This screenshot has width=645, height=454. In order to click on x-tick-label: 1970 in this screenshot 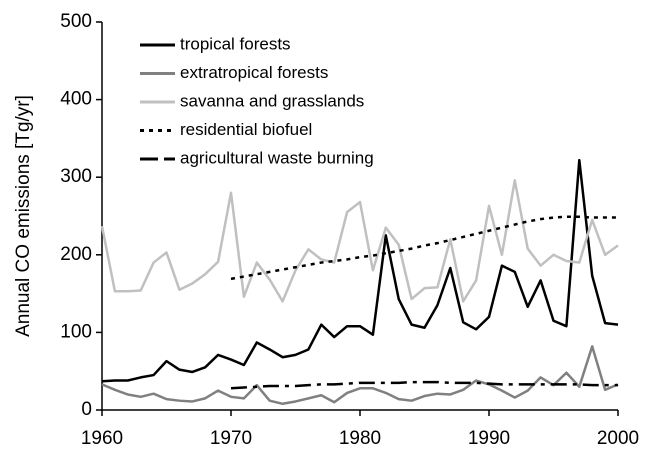, I will do `click(231, 438)`.